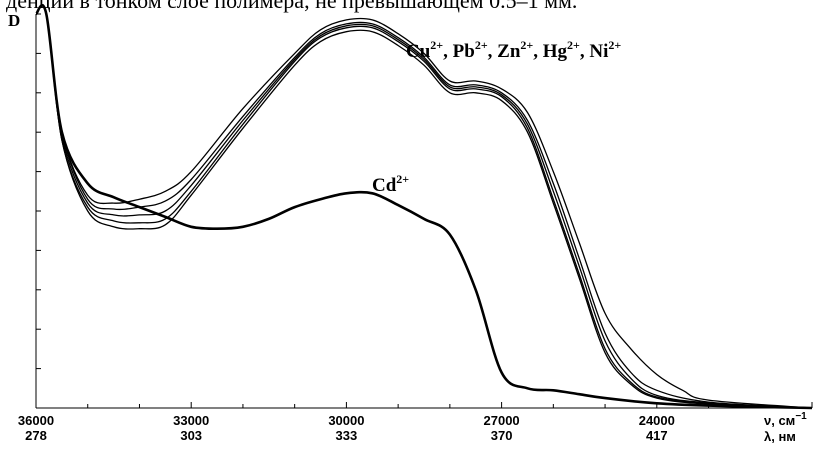  What do you see at coordinates (191, 435) in the screenshot?
I see `x-tick-label-lambda: 303` at bounding box center [191, 435].